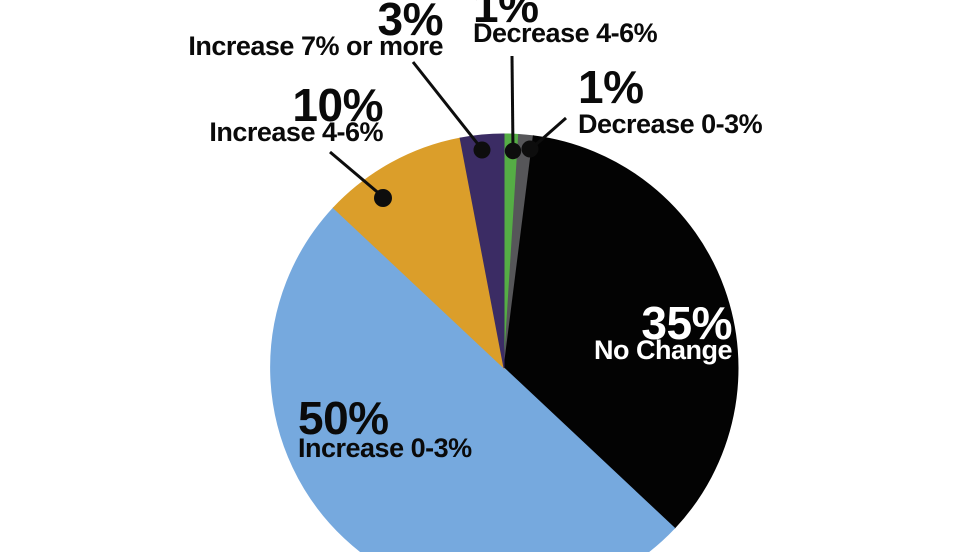 This screenshot has width=980, height=552. Describe the element at coordinates (670, 100) in the screenshot. I see `callout-label-decrease-0-3: 1% Decrease 0-3%` at that location.